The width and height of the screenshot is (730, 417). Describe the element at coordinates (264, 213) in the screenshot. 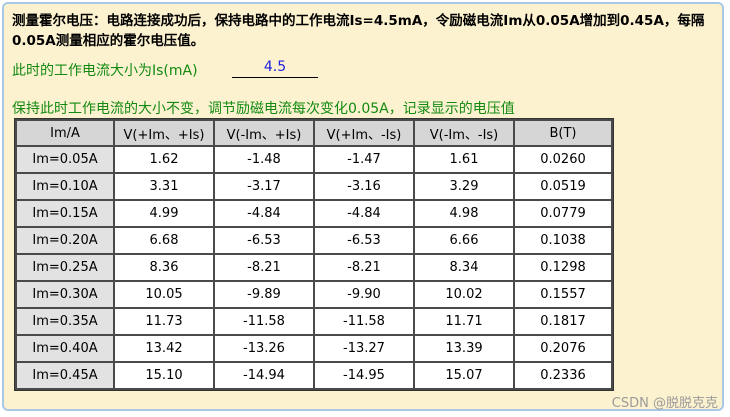

I see `cell-v2: -4.84` at that location.